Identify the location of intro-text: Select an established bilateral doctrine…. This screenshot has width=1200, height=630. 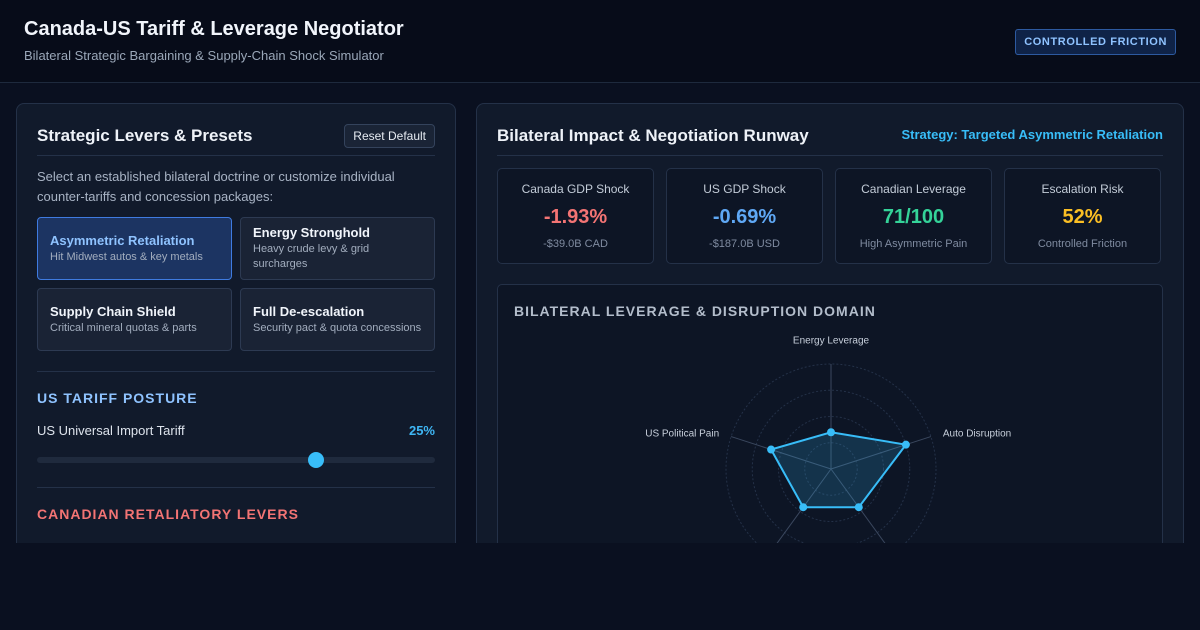
(216, 186).